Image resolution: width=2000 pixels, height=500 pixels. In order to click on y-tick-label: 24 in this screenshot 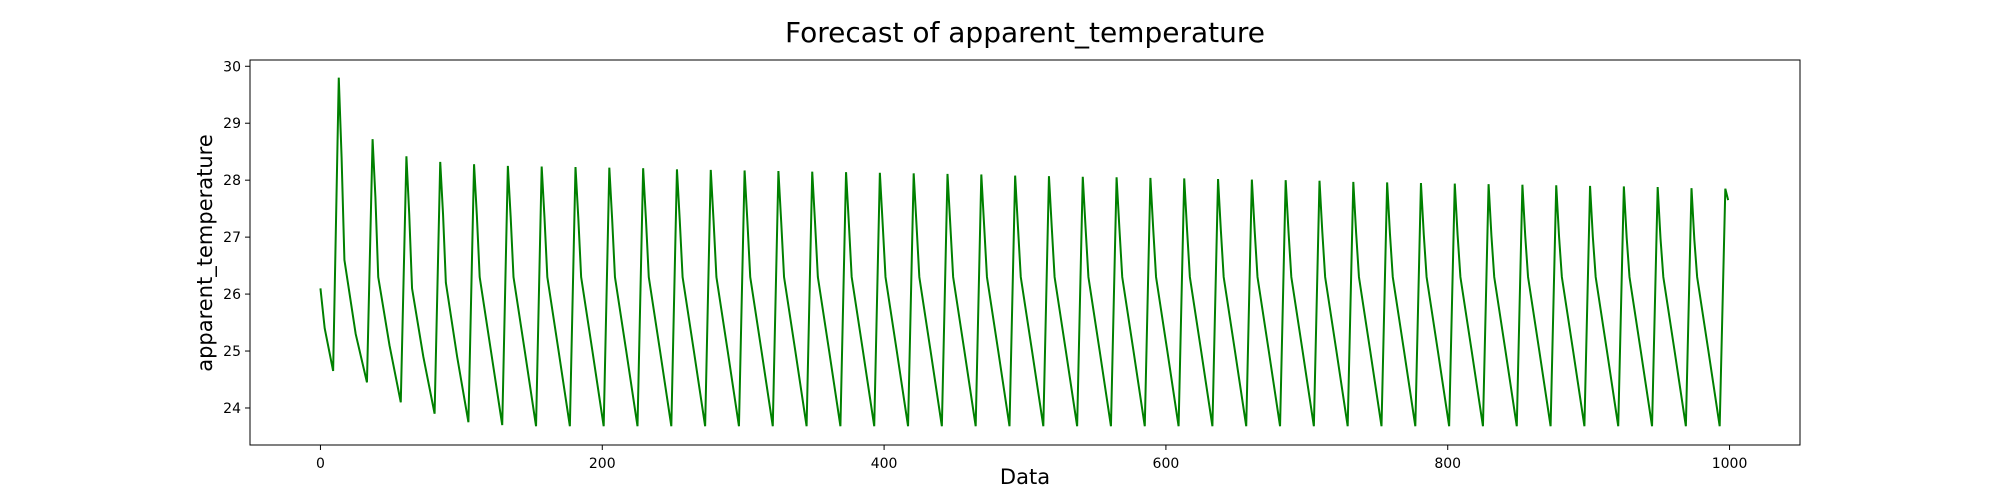, I will do `click(232, 409)`.